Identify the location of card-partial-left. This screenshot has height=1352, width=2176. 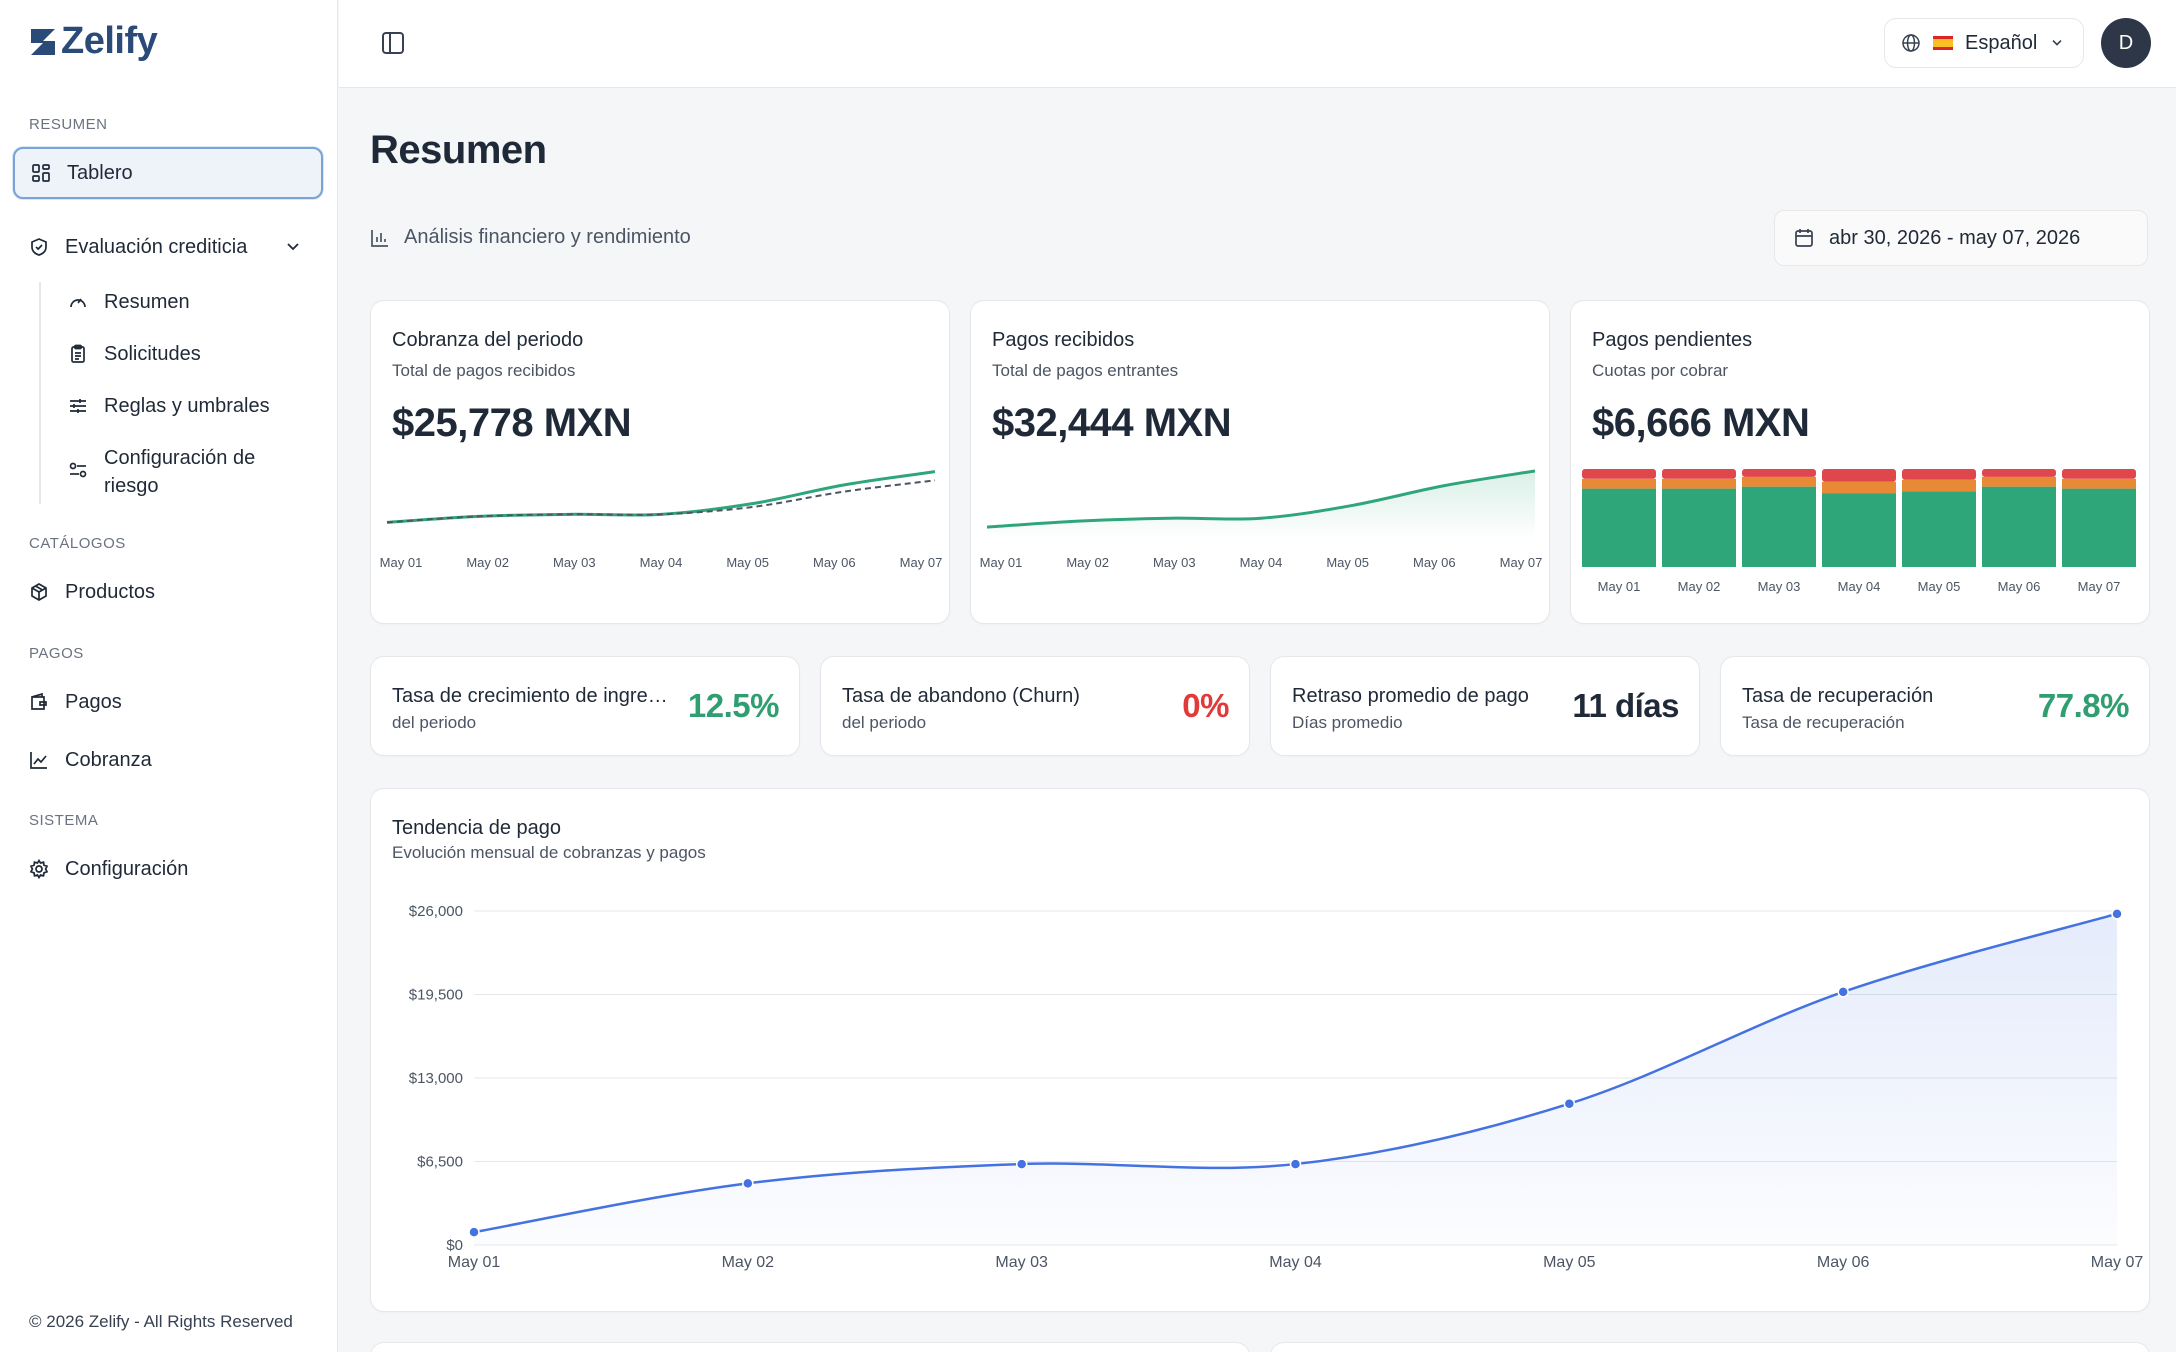
(810, 1347).